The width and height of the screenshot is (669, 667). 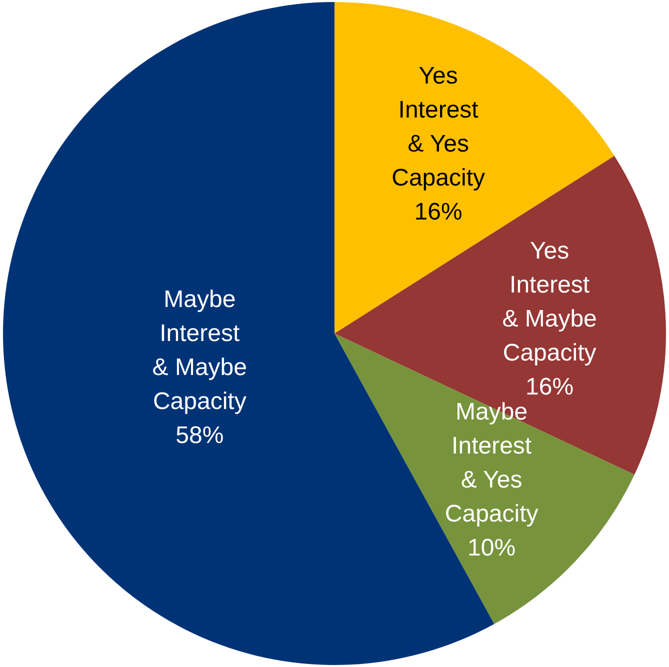 I want to click on data-label: 58%, so click(x=200, y=435).